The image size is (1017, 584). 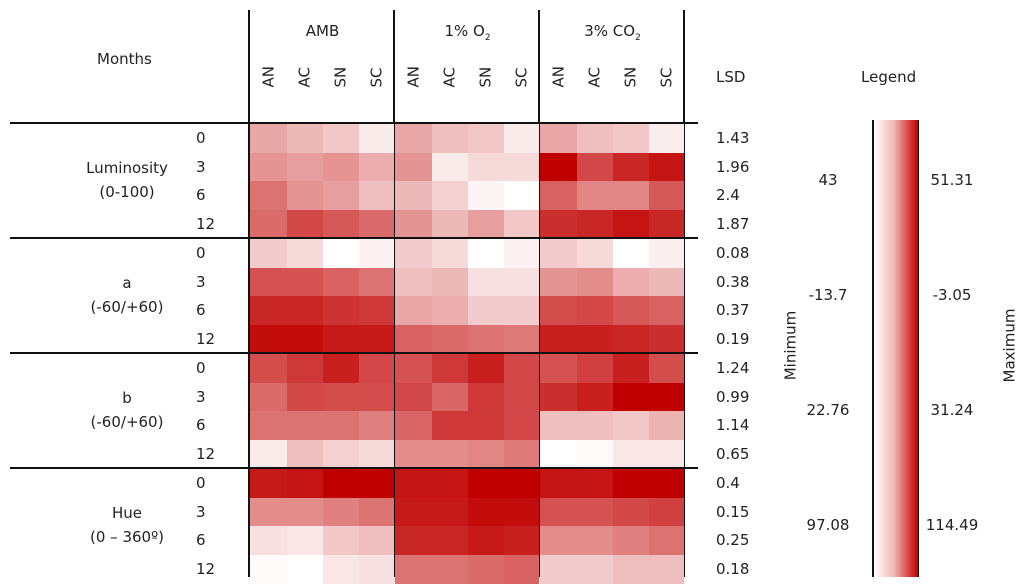 I want to click on legend-max-value: 31.24, so click(x=952, y=410).